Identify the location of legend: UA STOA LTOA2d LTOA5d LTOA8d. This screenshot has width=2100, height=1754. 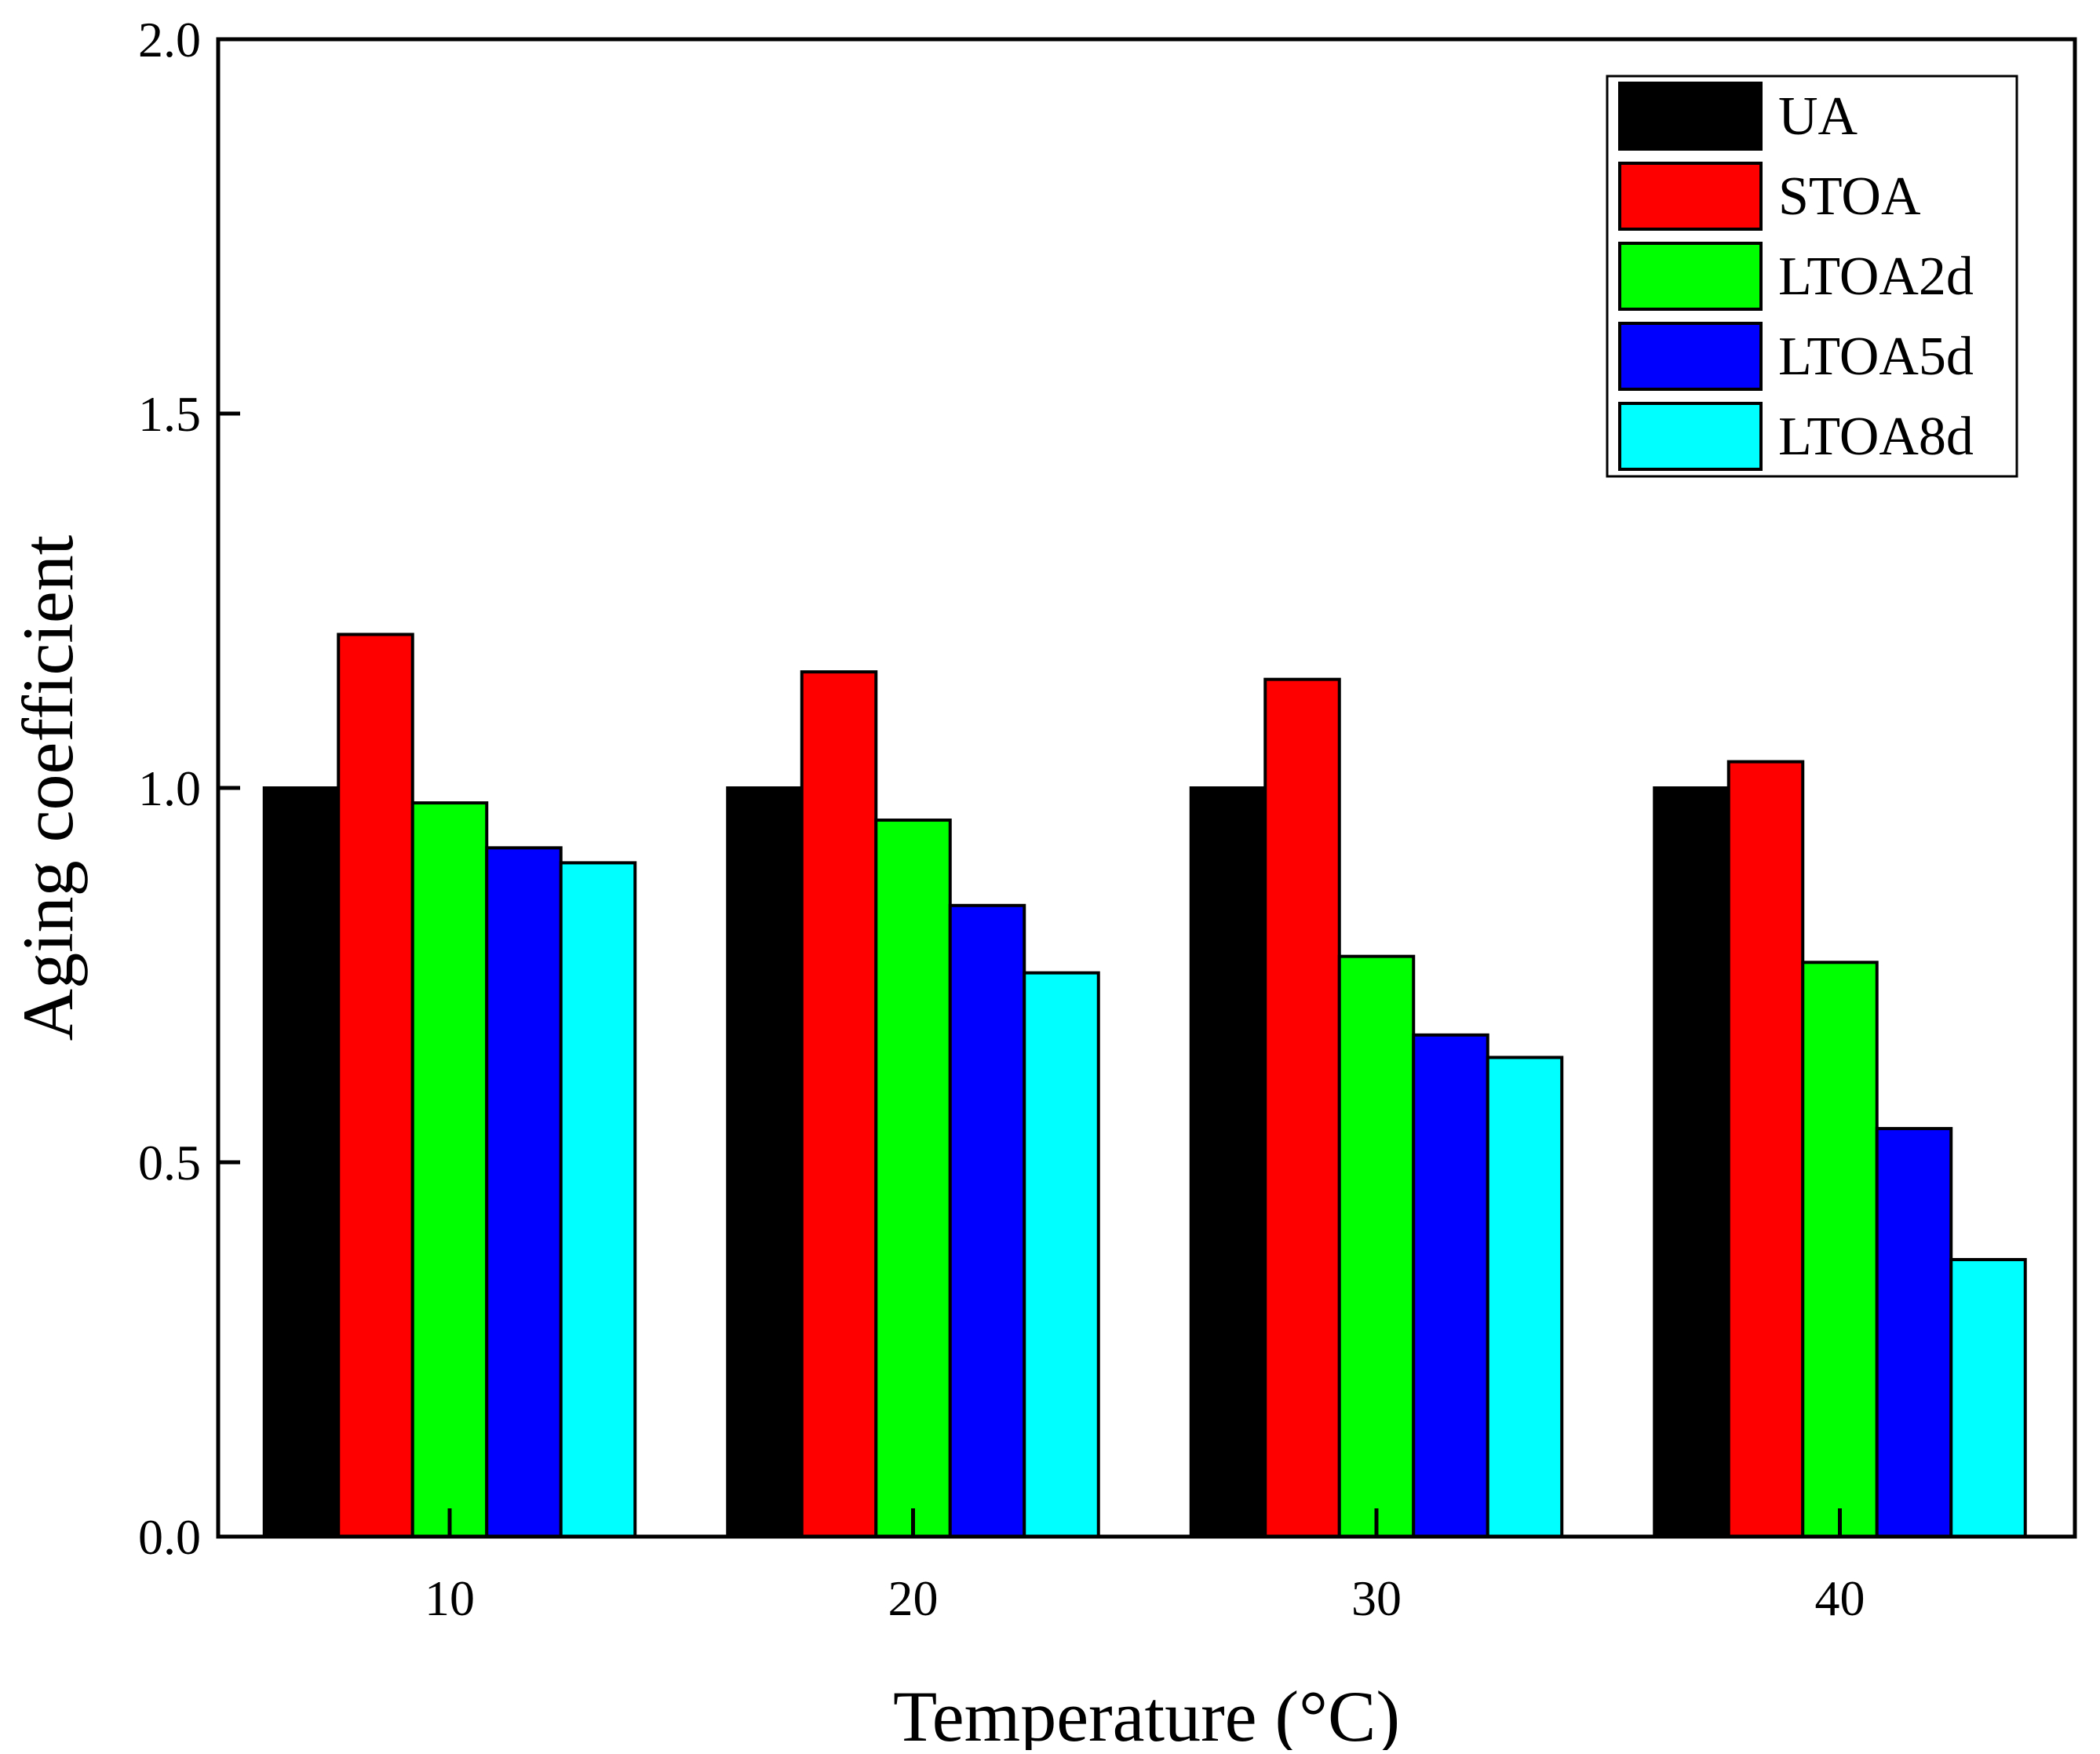
(1812, 276).